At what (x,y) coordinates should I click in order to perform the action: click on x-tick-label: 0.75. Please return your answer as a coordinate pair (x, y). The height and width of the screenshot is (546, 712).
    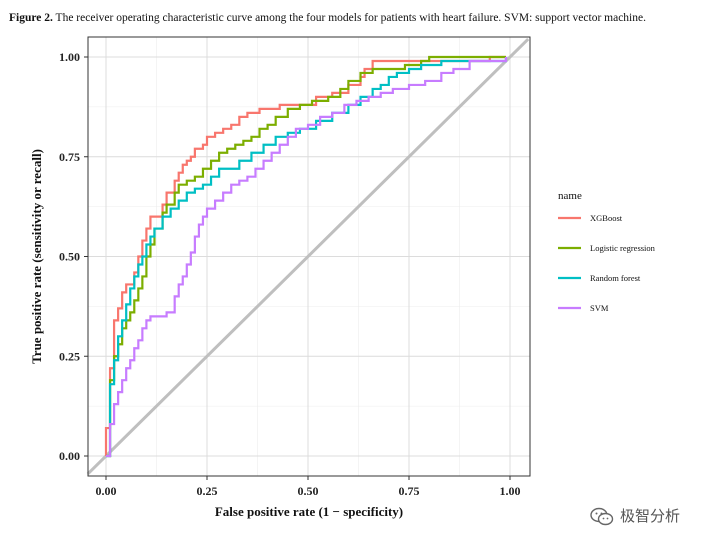
    Looking at the image, I should click on (409, 491).